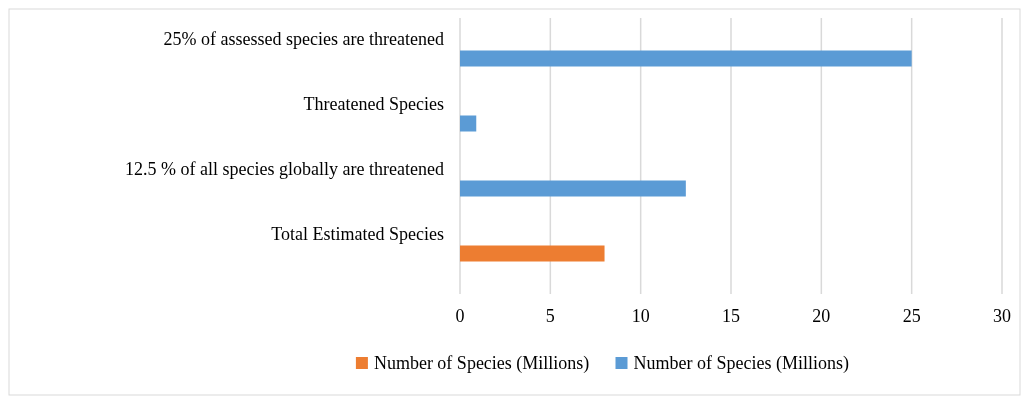 This screenshot has width=1027, height=402. I want to click on y-tick-label: Total Estimated Species, so click(357, 233).